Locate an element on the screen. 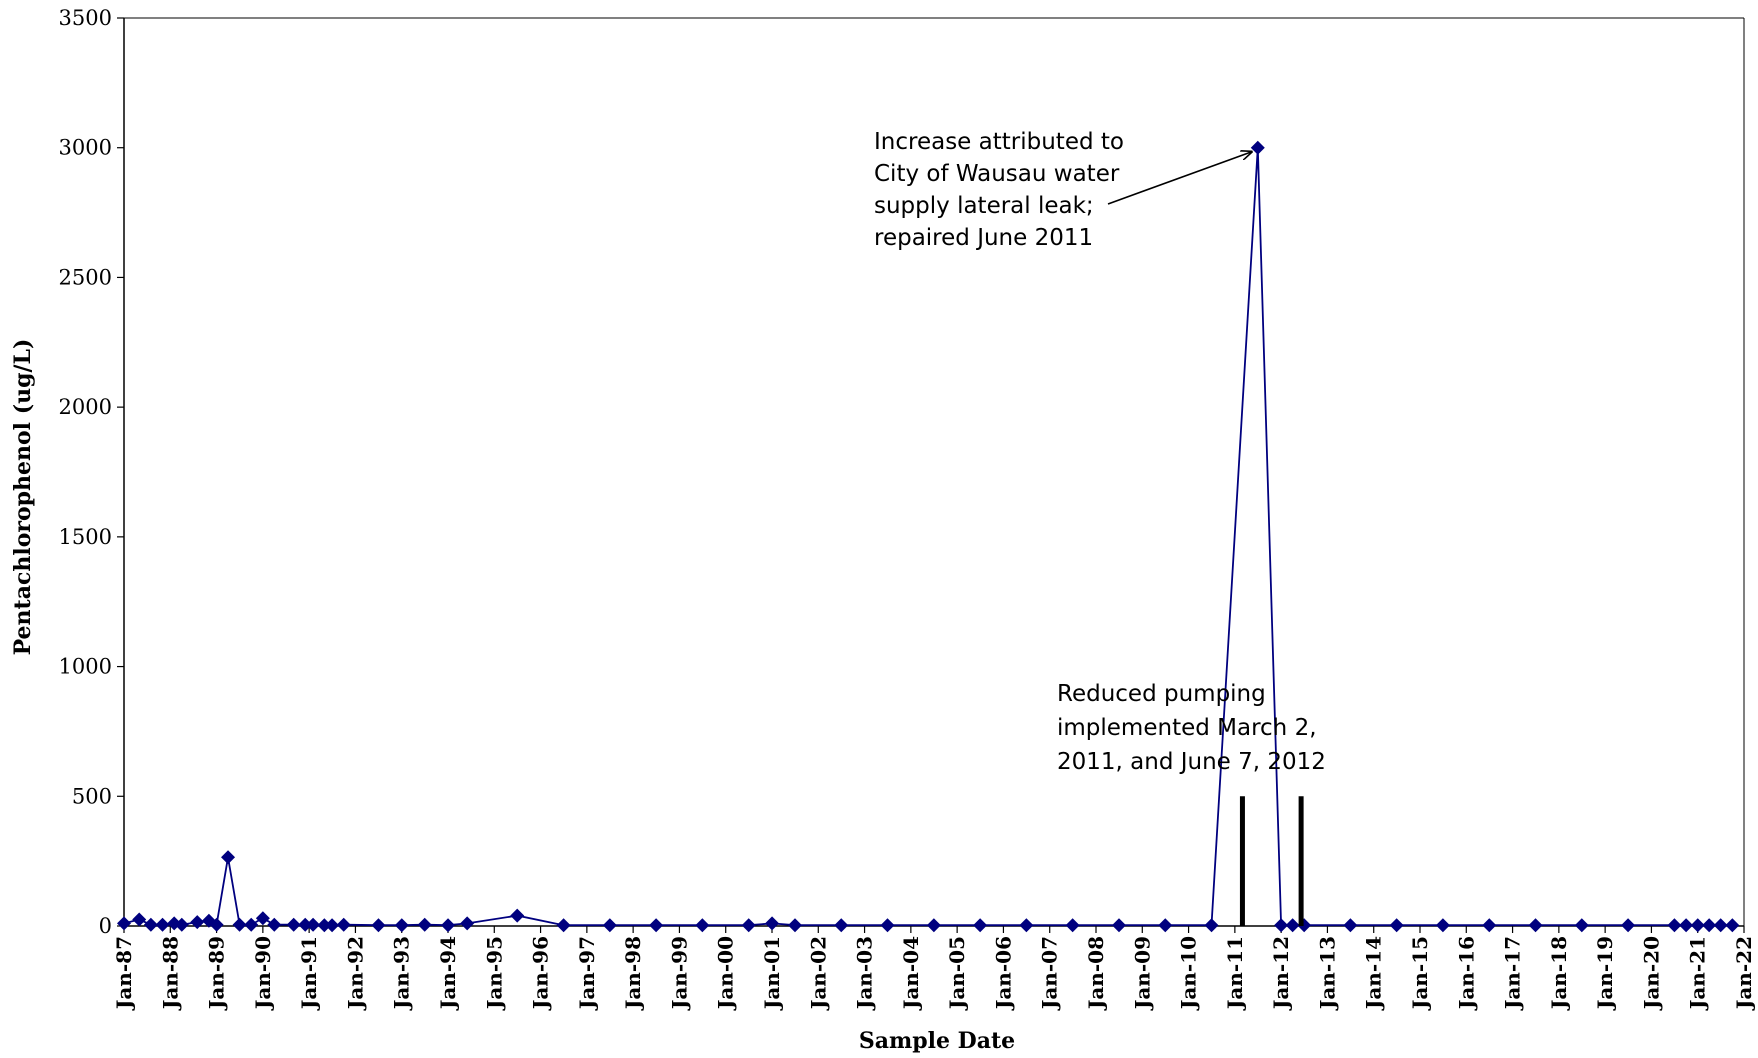 This screenshot has height=1058, width=1758. x-tick-label: Jan-03 is located at coordinates (865, 973).